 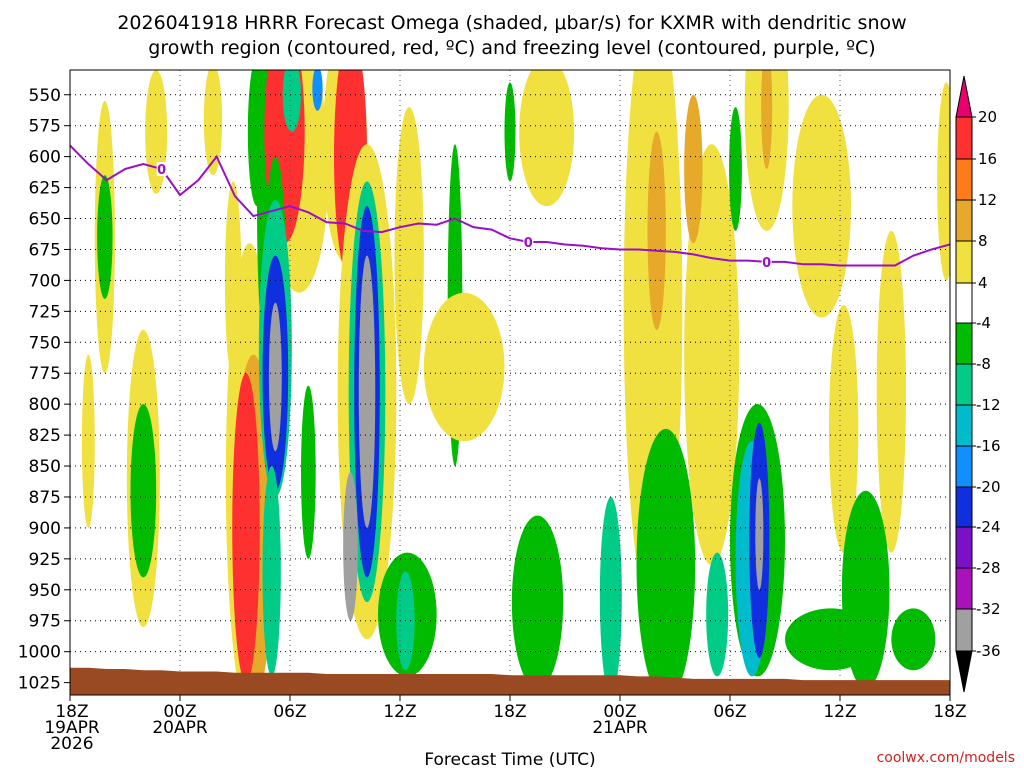 I want to click on y-tick-label: 850, so click(x=45, y=467).